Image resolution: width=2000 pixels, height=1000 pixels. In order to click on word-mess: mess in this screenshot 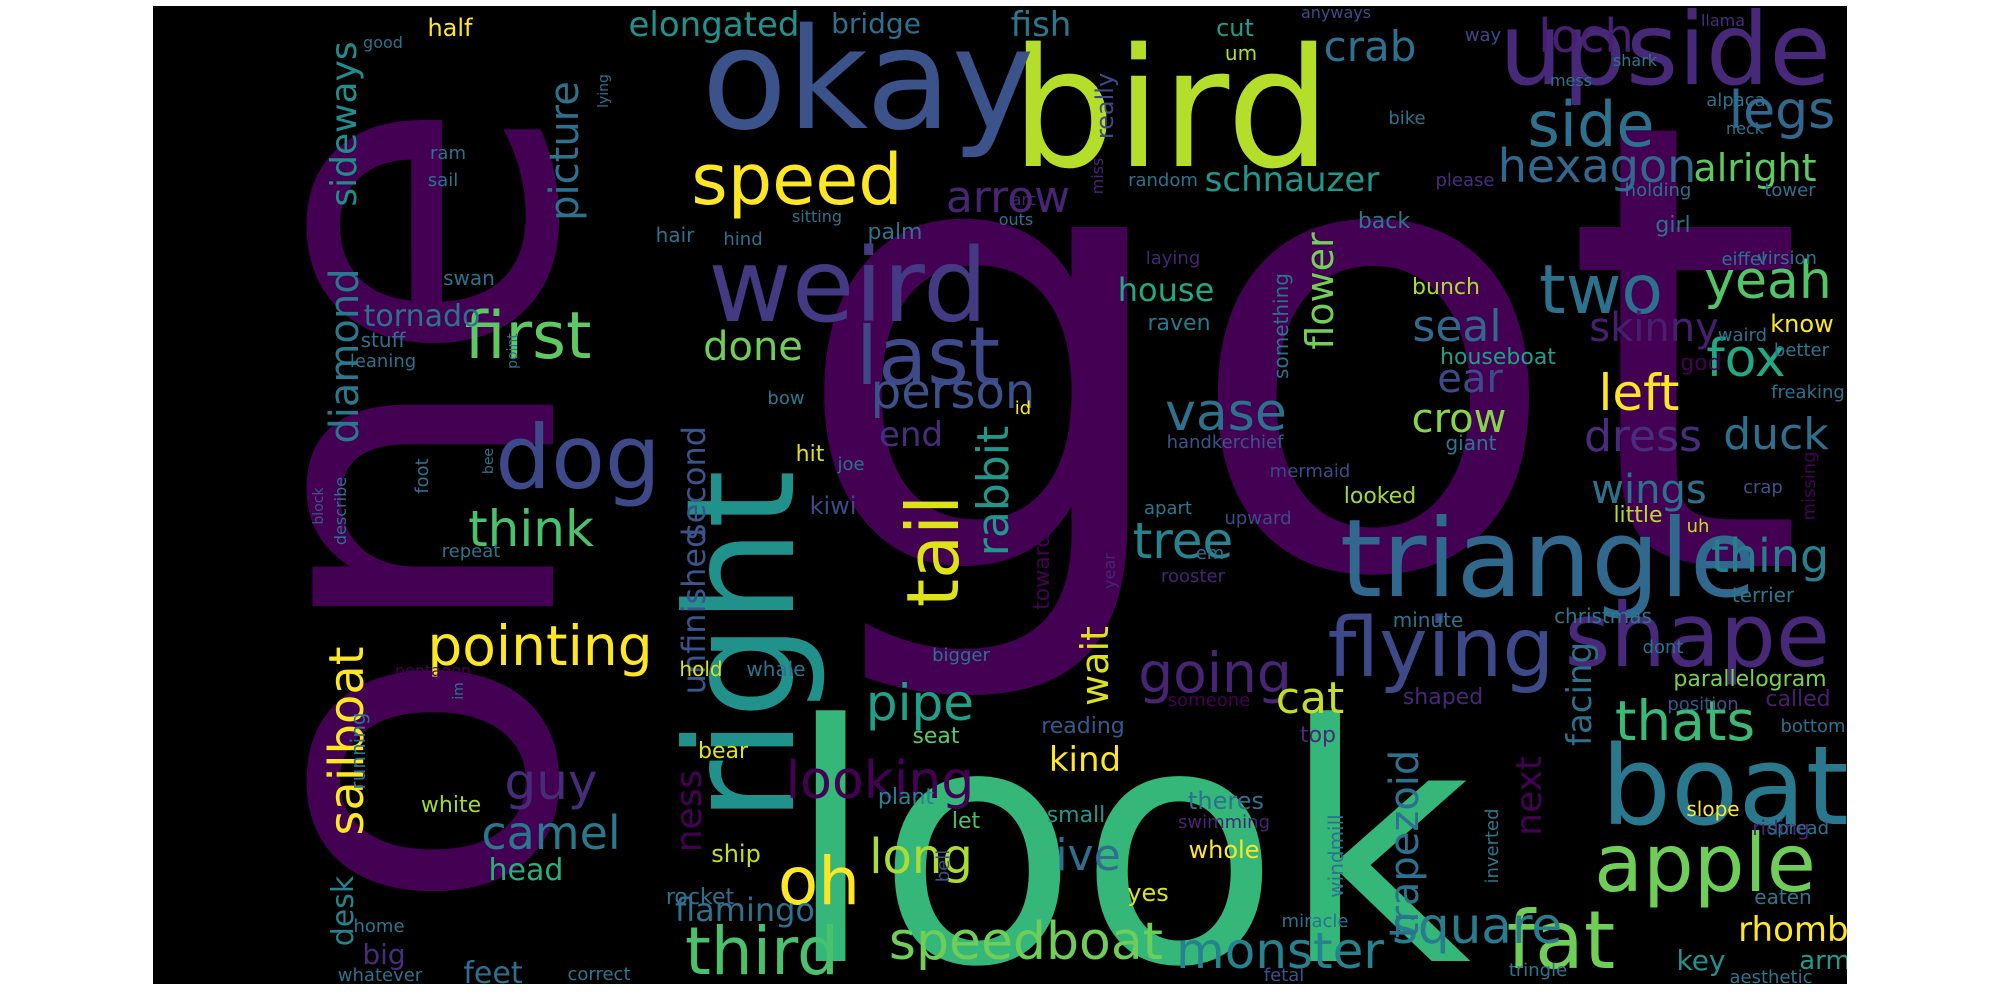, I will do `click(1571, 80)`.